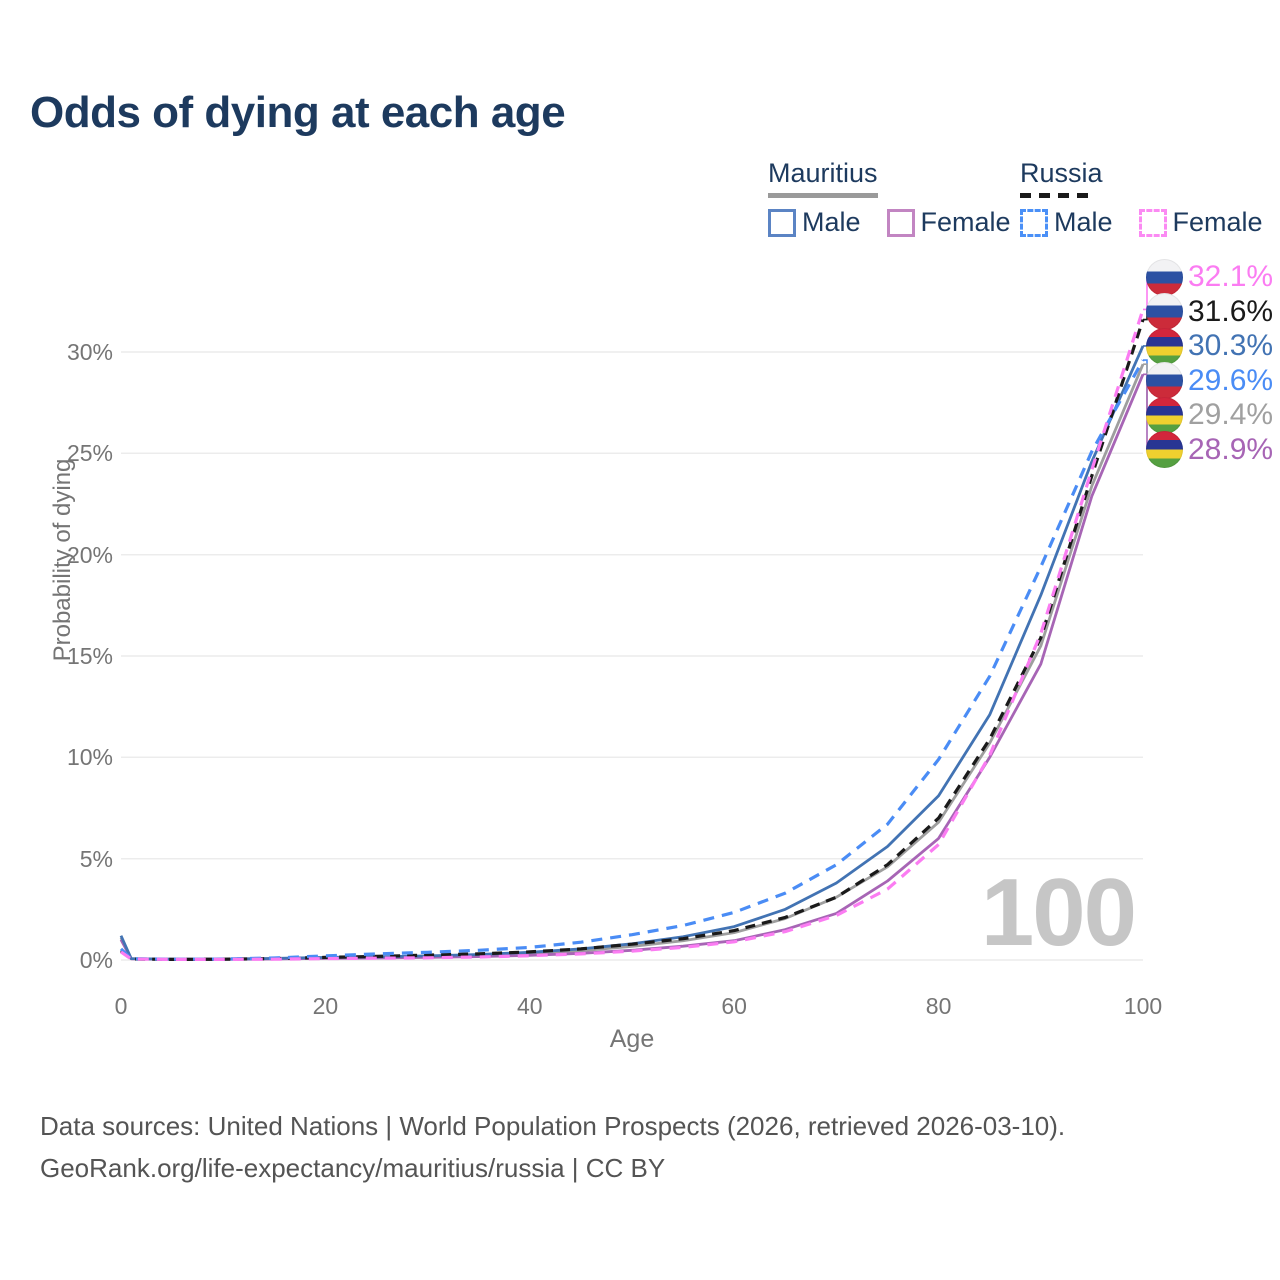 The image size is (1280, 1280). Describe the element at coordinates (1143, 1006) in the screenshot. I see `x-tick-label: 100` at that location.